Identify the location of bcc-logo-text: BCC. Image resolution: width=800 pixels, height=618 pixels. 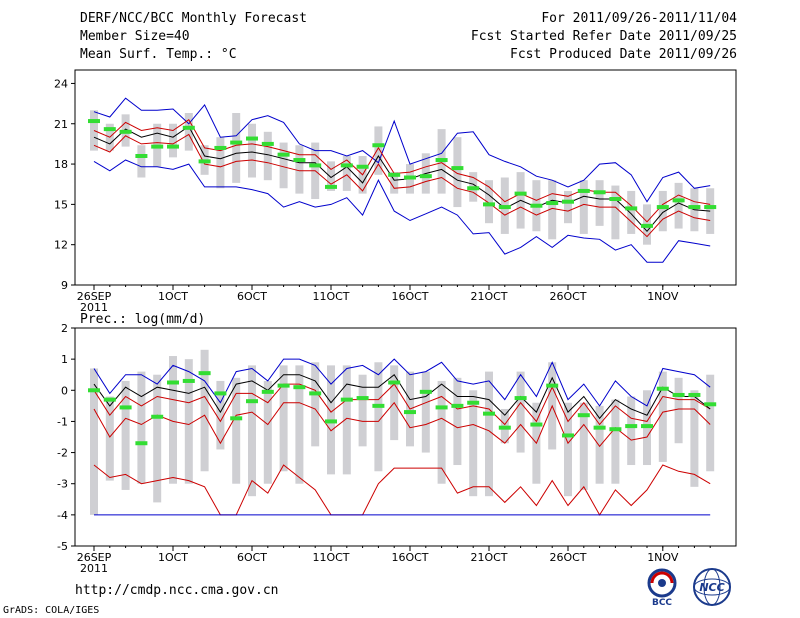
(662, 602).